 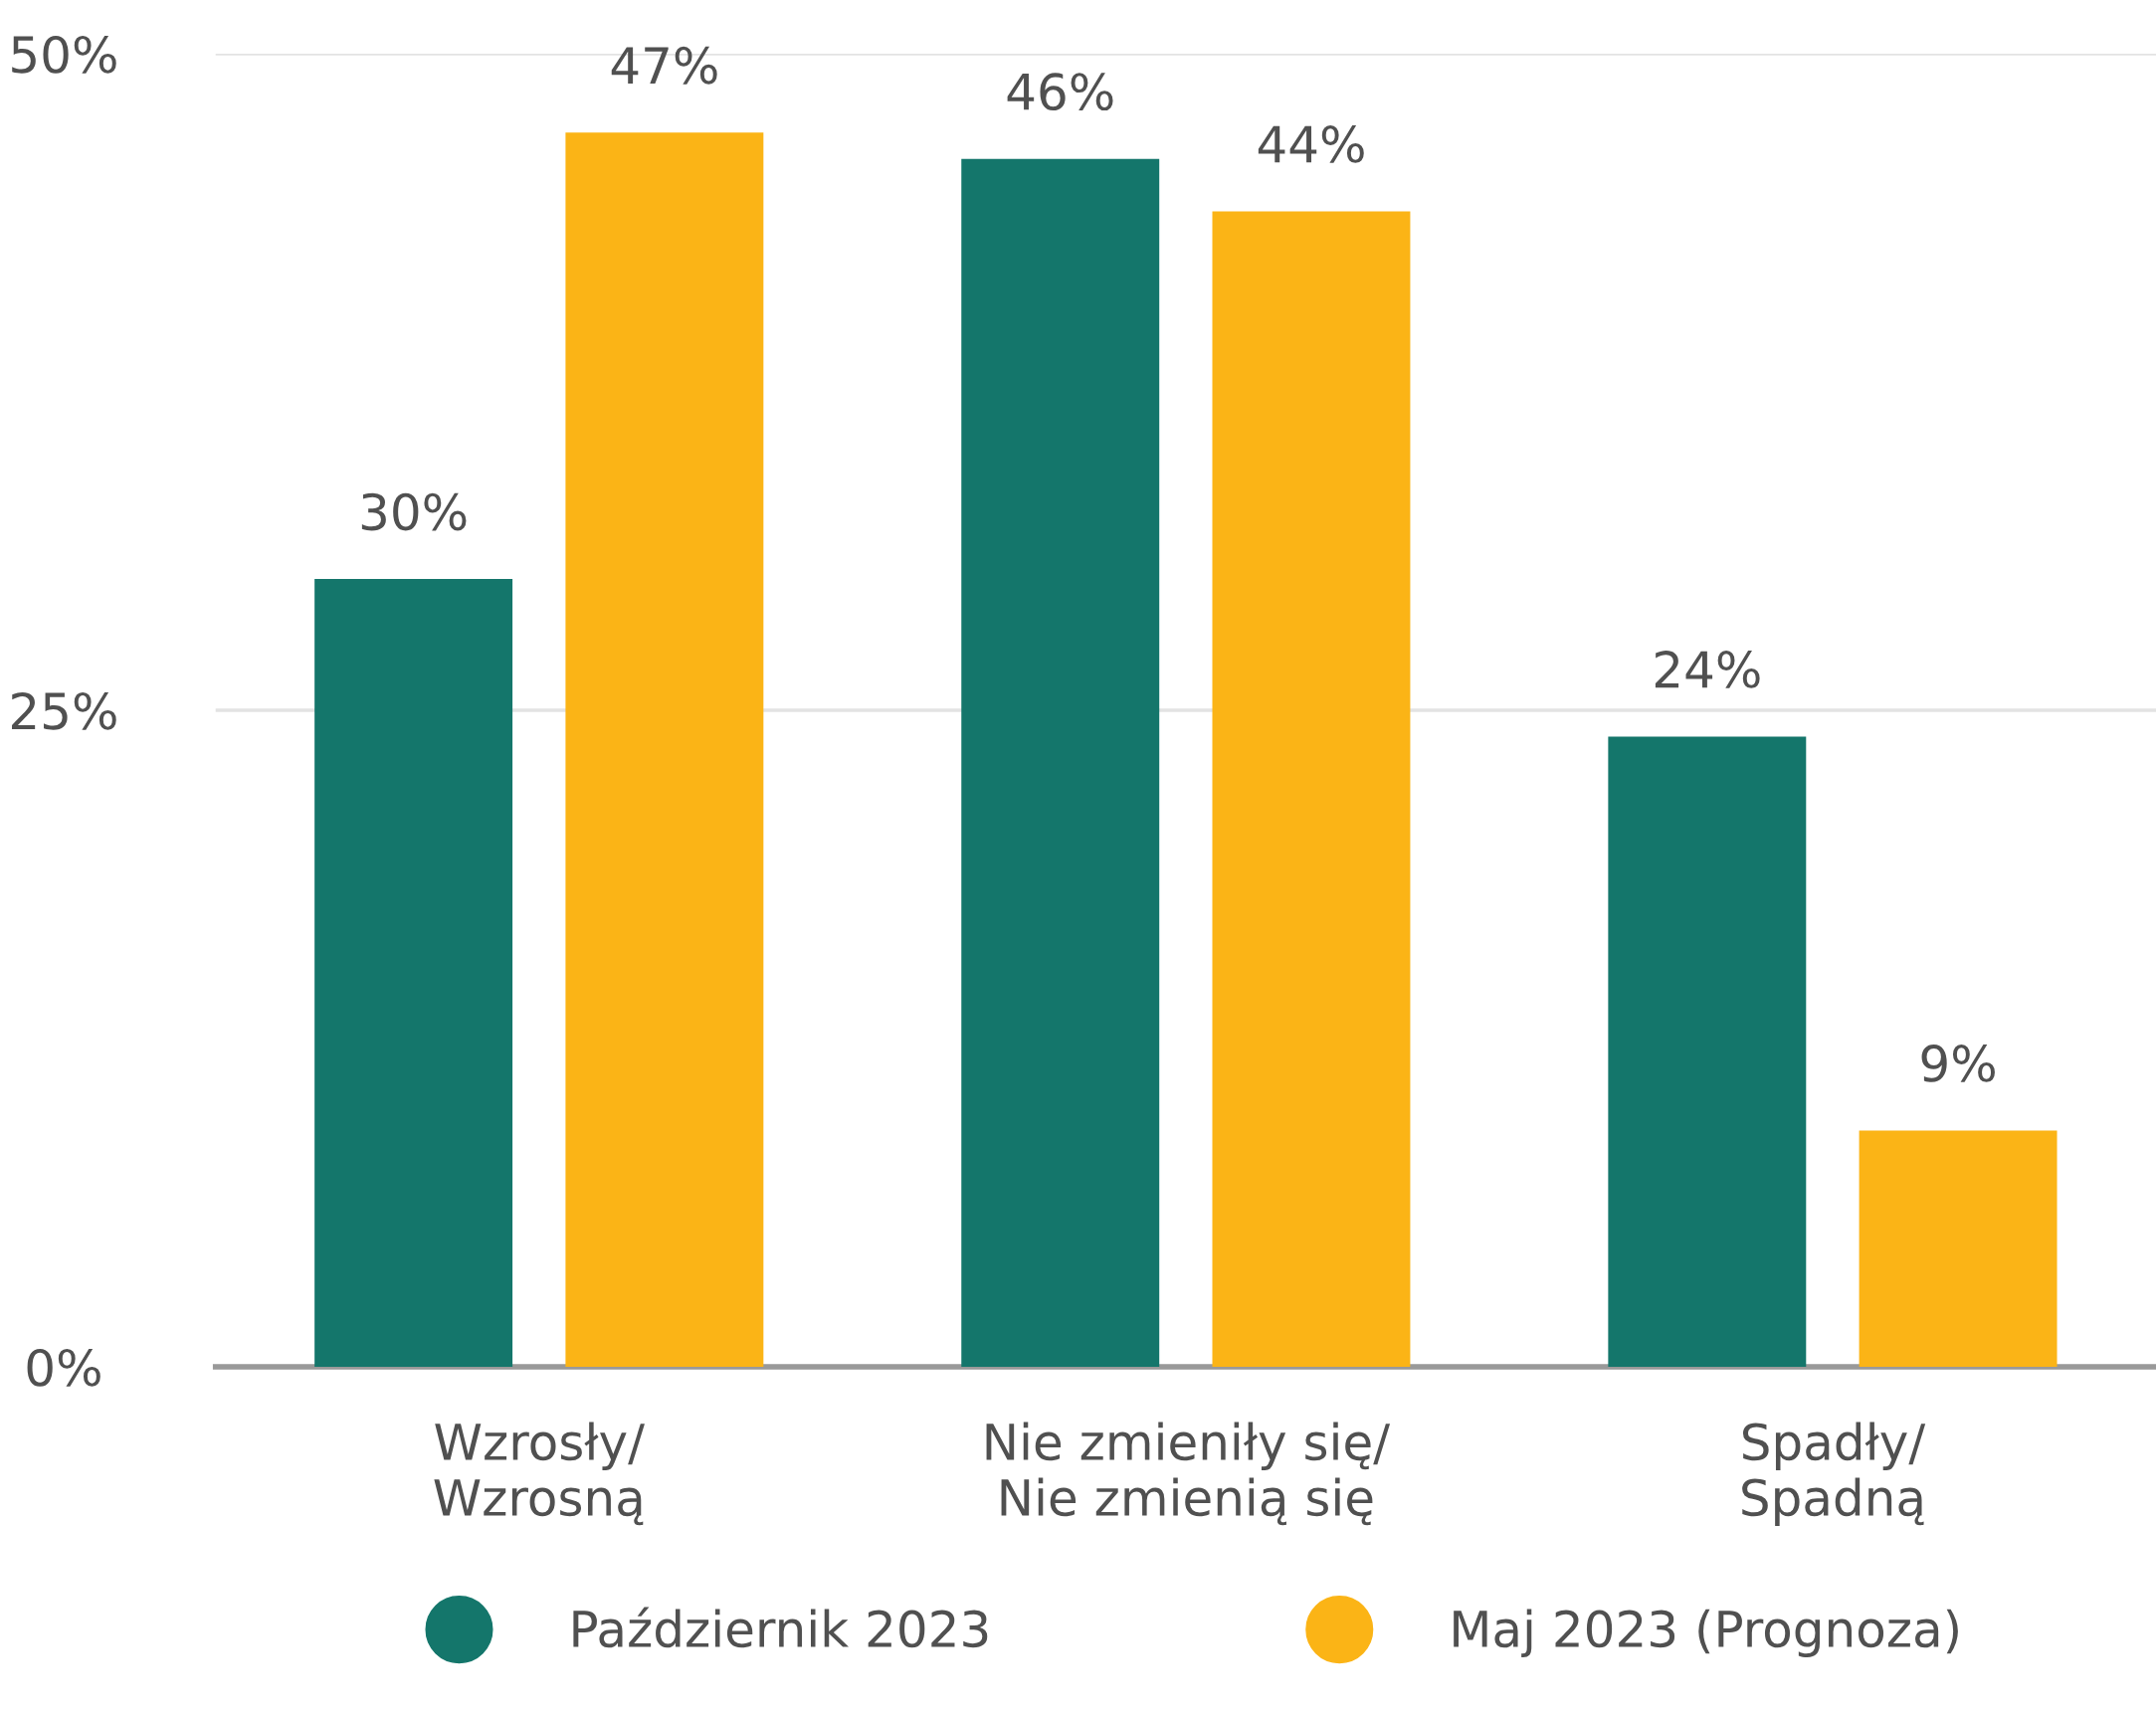 I want to click on text: 30%, so click(x=414, y=511).